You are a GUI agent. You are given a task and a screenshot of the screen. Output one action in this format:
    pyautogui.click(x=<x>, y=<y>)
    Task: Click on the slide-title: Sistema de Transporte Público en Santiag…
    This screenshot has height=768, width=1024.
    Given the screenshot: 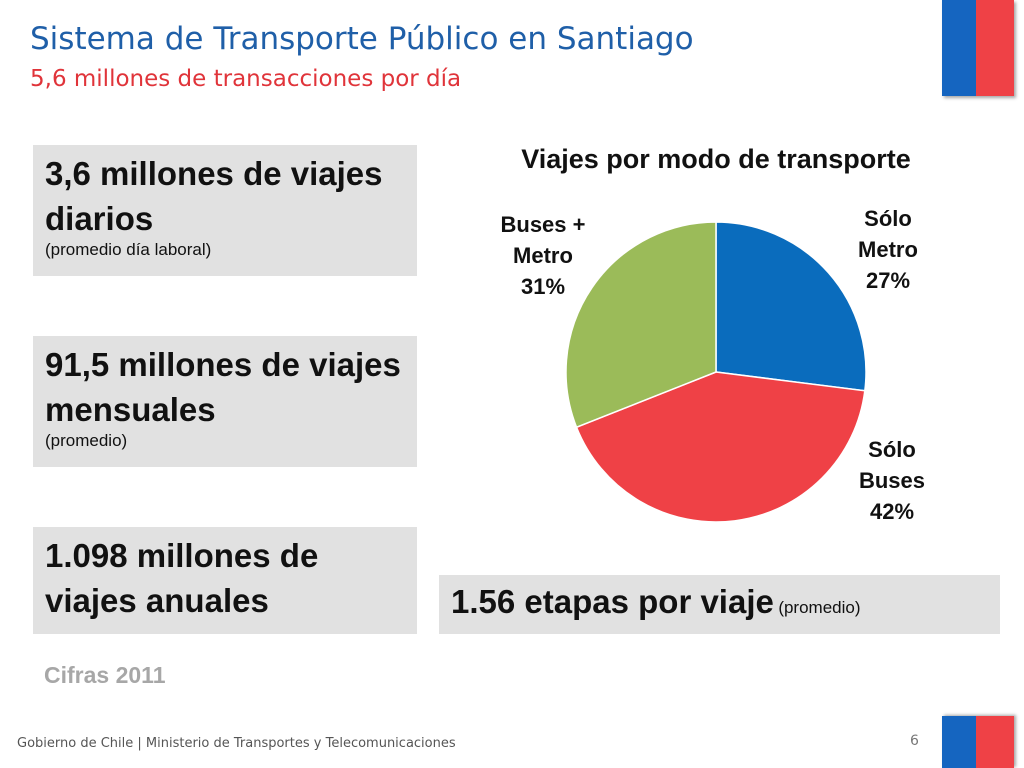 What is the action you would take?
    pyautogui.click(x=362, y=39)
    